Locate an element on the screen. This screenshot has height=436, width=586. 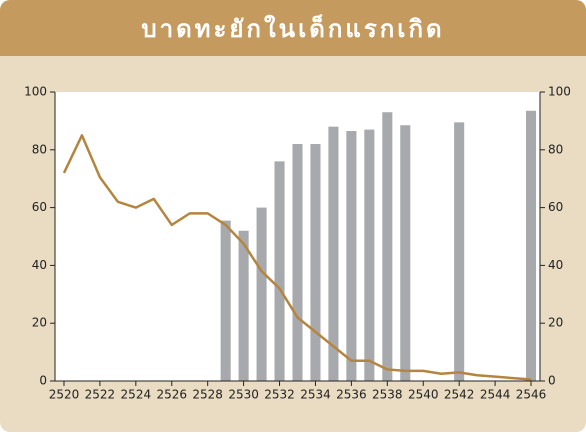
x-tick-label: 2526 is located at coordinates (171, 395).